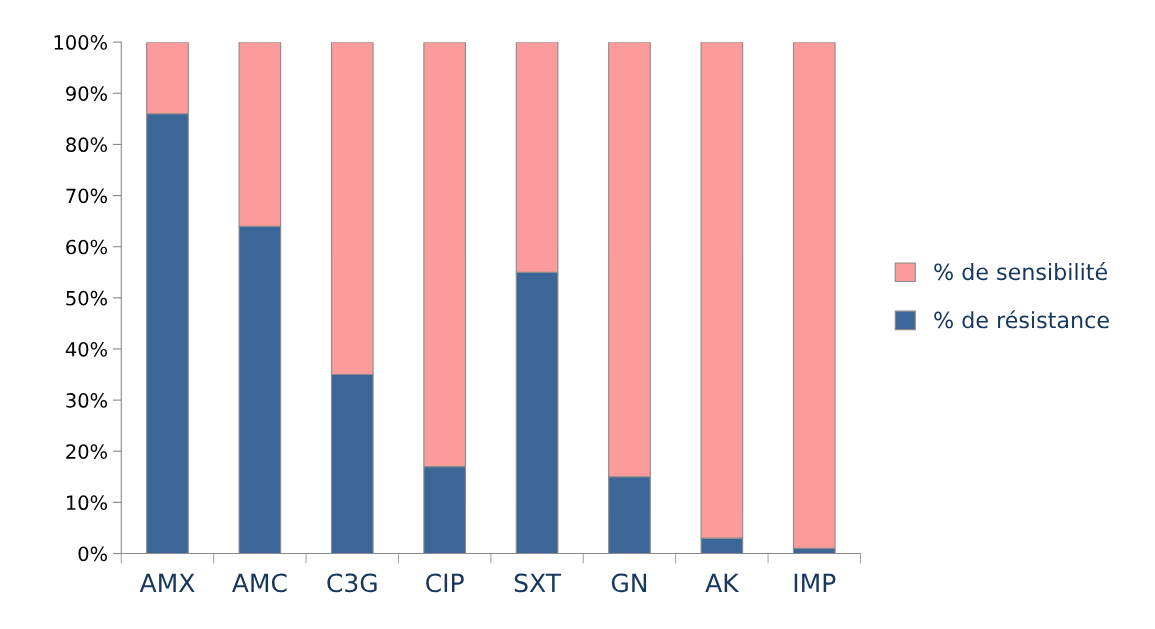 This screenshot has width=1155, height=629. What do you see at coordinates (1021, 319) in the screenshot?
I see `legend-label: % de résistance` at bounding box center [1021, 319].